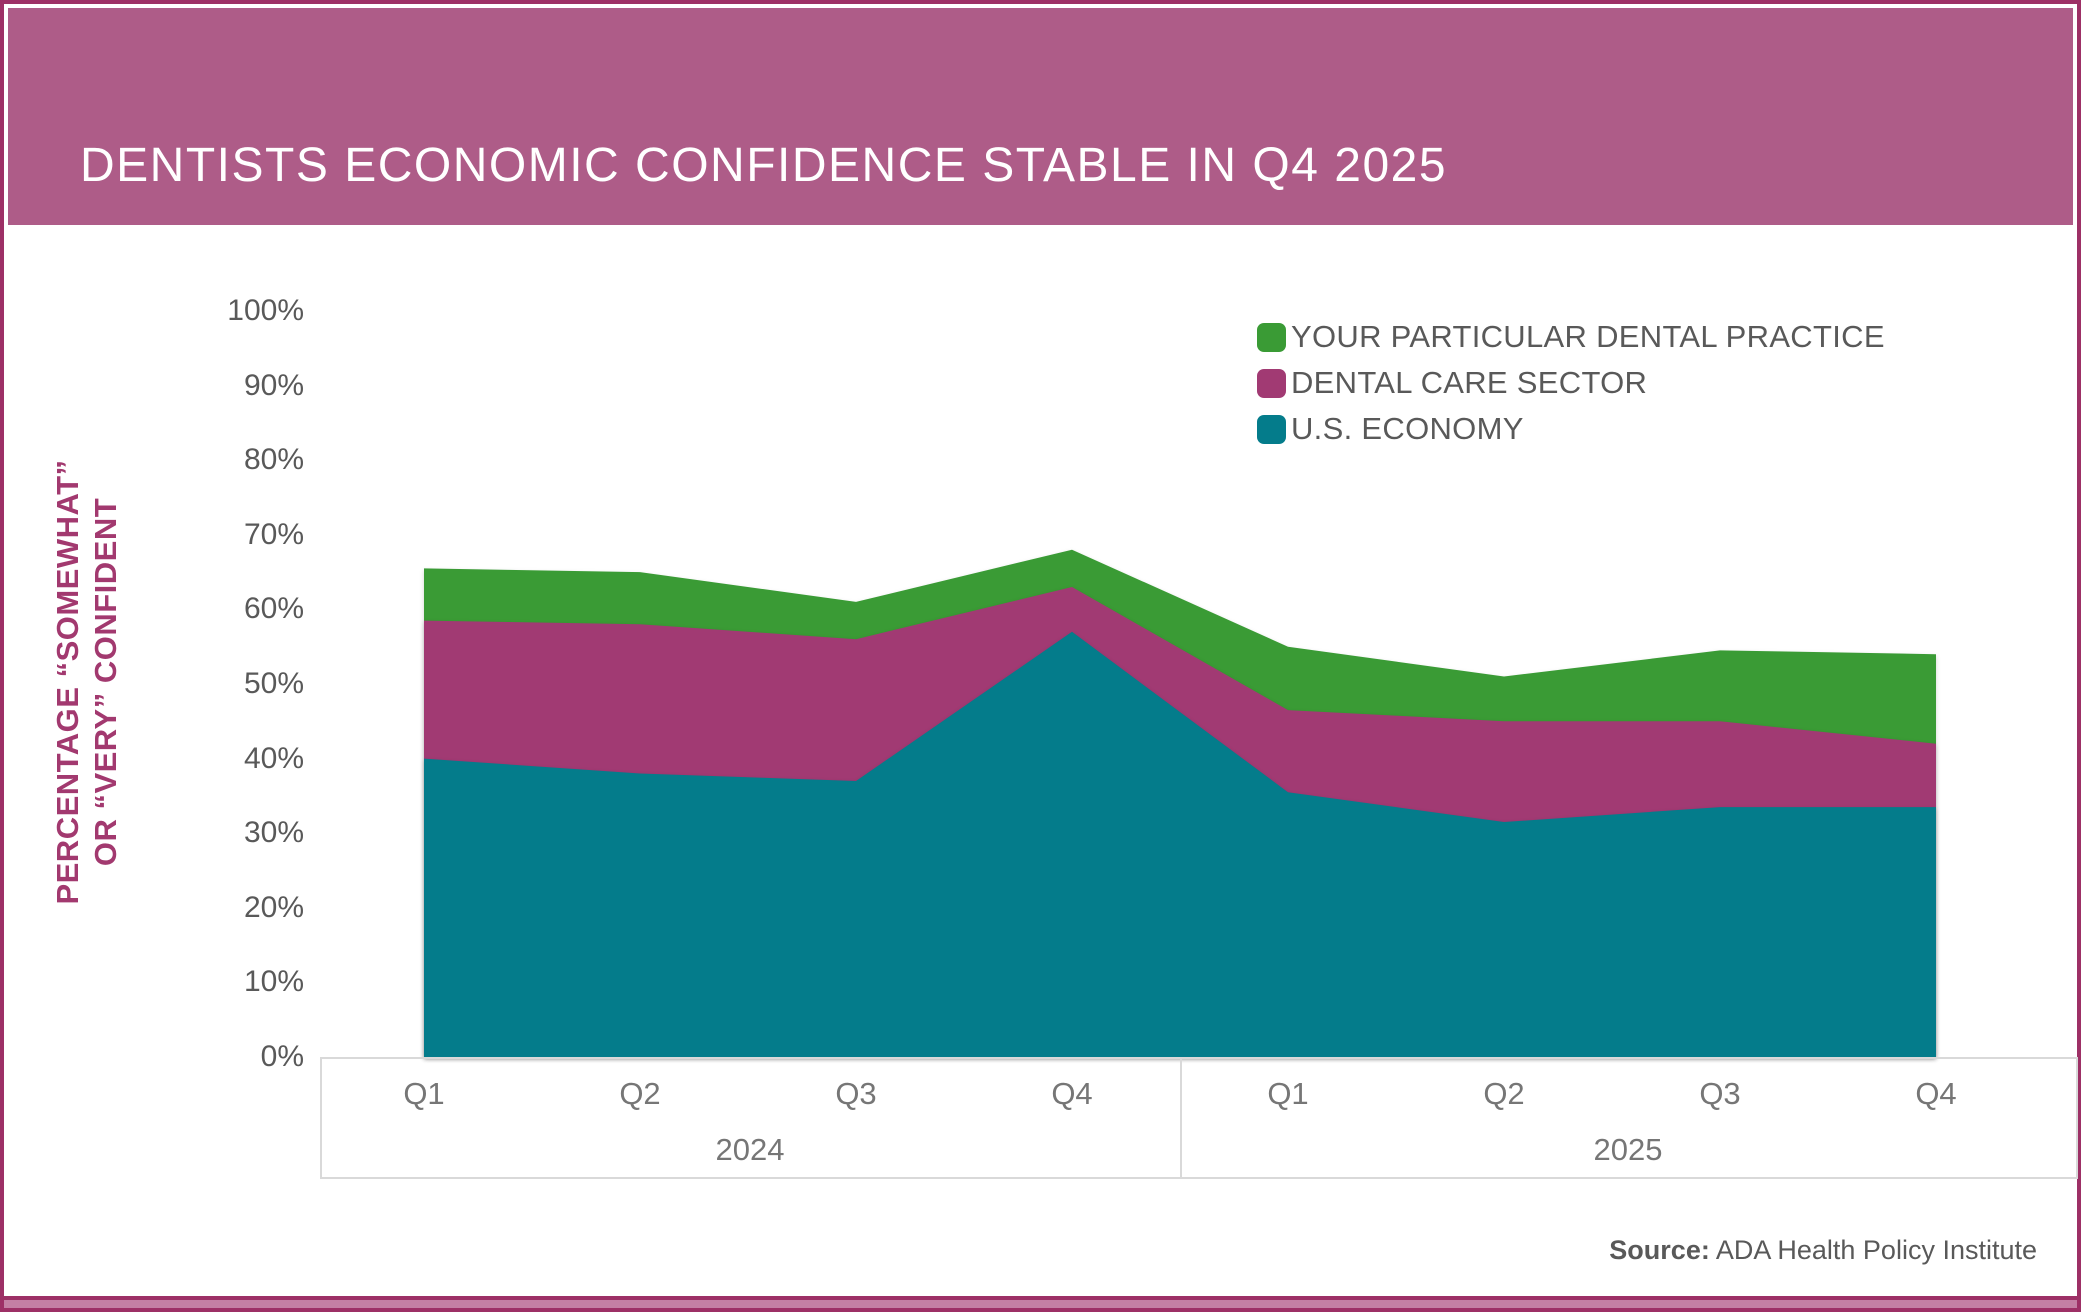 The image size is (2081, 1316). I want to click on x-label-q1-2024: Q1, so click(424, 1093).